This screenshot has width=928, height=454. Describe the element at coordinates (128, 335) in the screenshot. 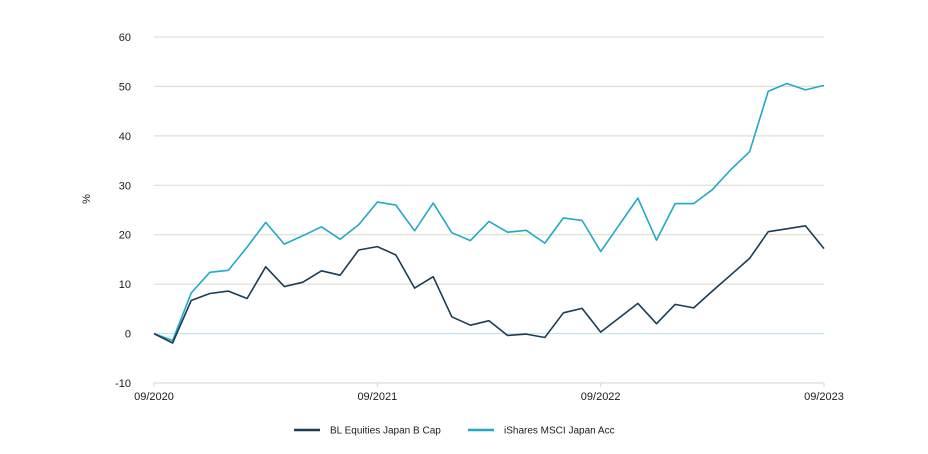

I see `y-tick-label: 0` at that location.